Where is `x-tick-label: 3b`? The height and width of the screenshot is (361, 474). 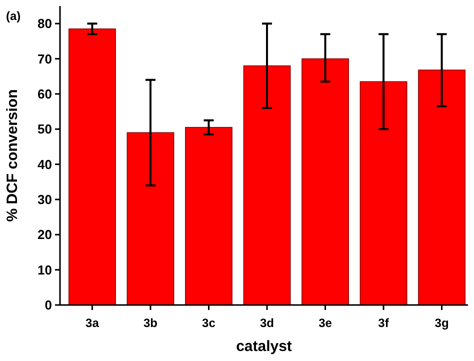 x-tick-label: 3b is located at coordinates (150, 323).